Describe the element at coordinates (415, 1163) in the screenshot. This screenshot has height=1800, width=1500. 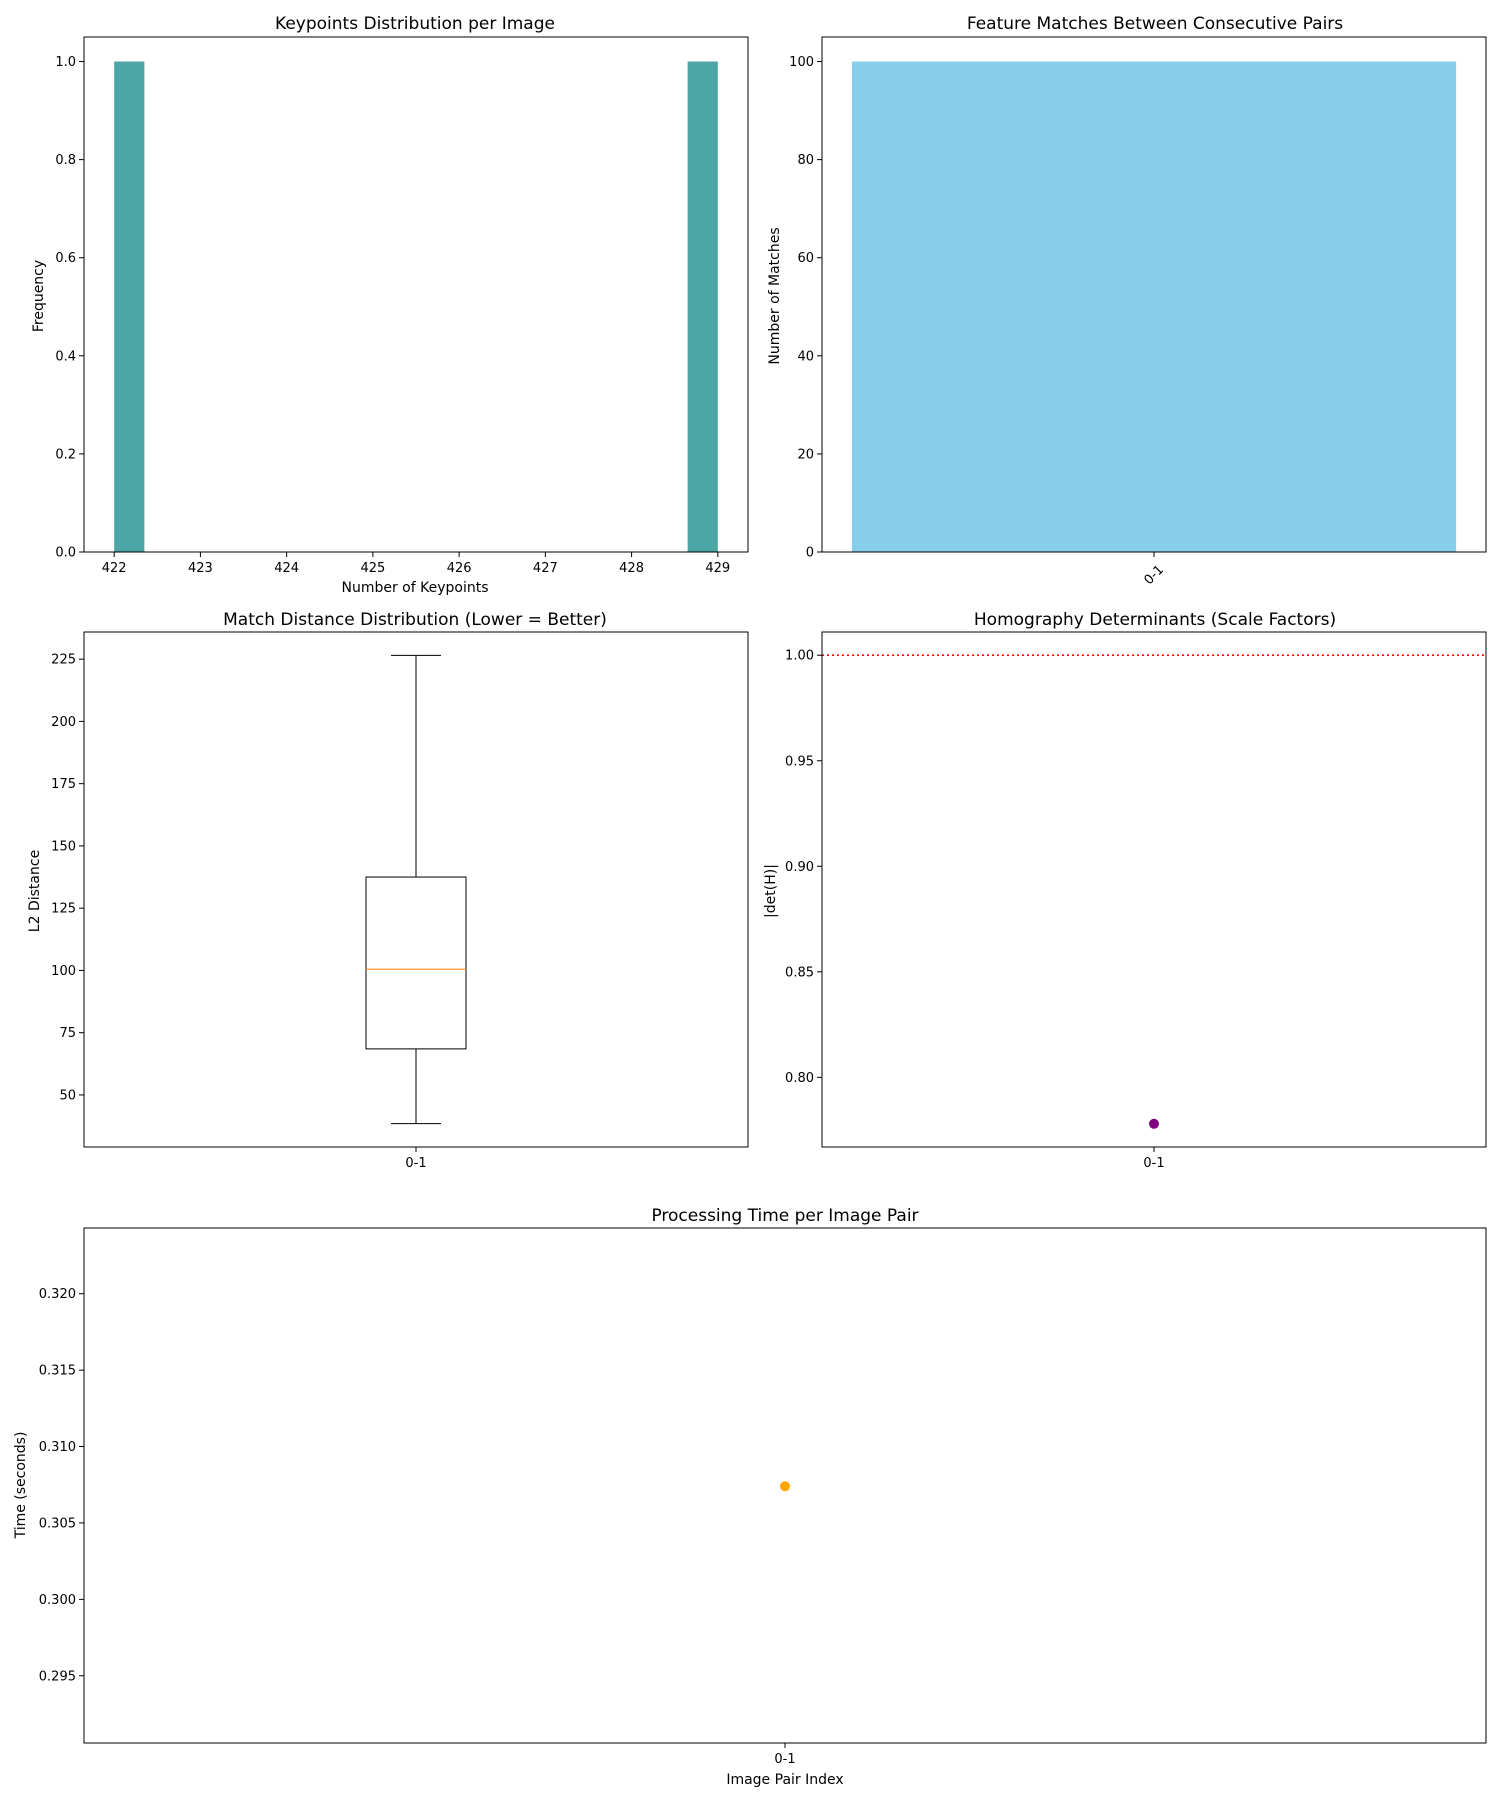
I see `match-distance-xtick-label: 0-1` at that location.